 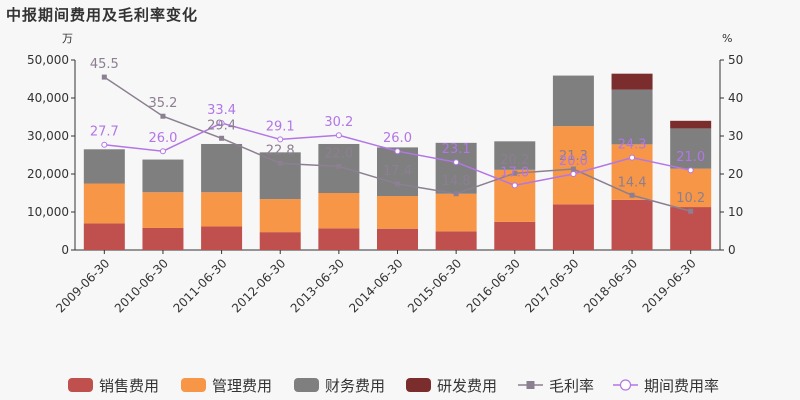 I want to click on legend: 销售费用 管理费用 财务费用 研发费用 毛利率 期间费用率, so click(x=393, y=386).